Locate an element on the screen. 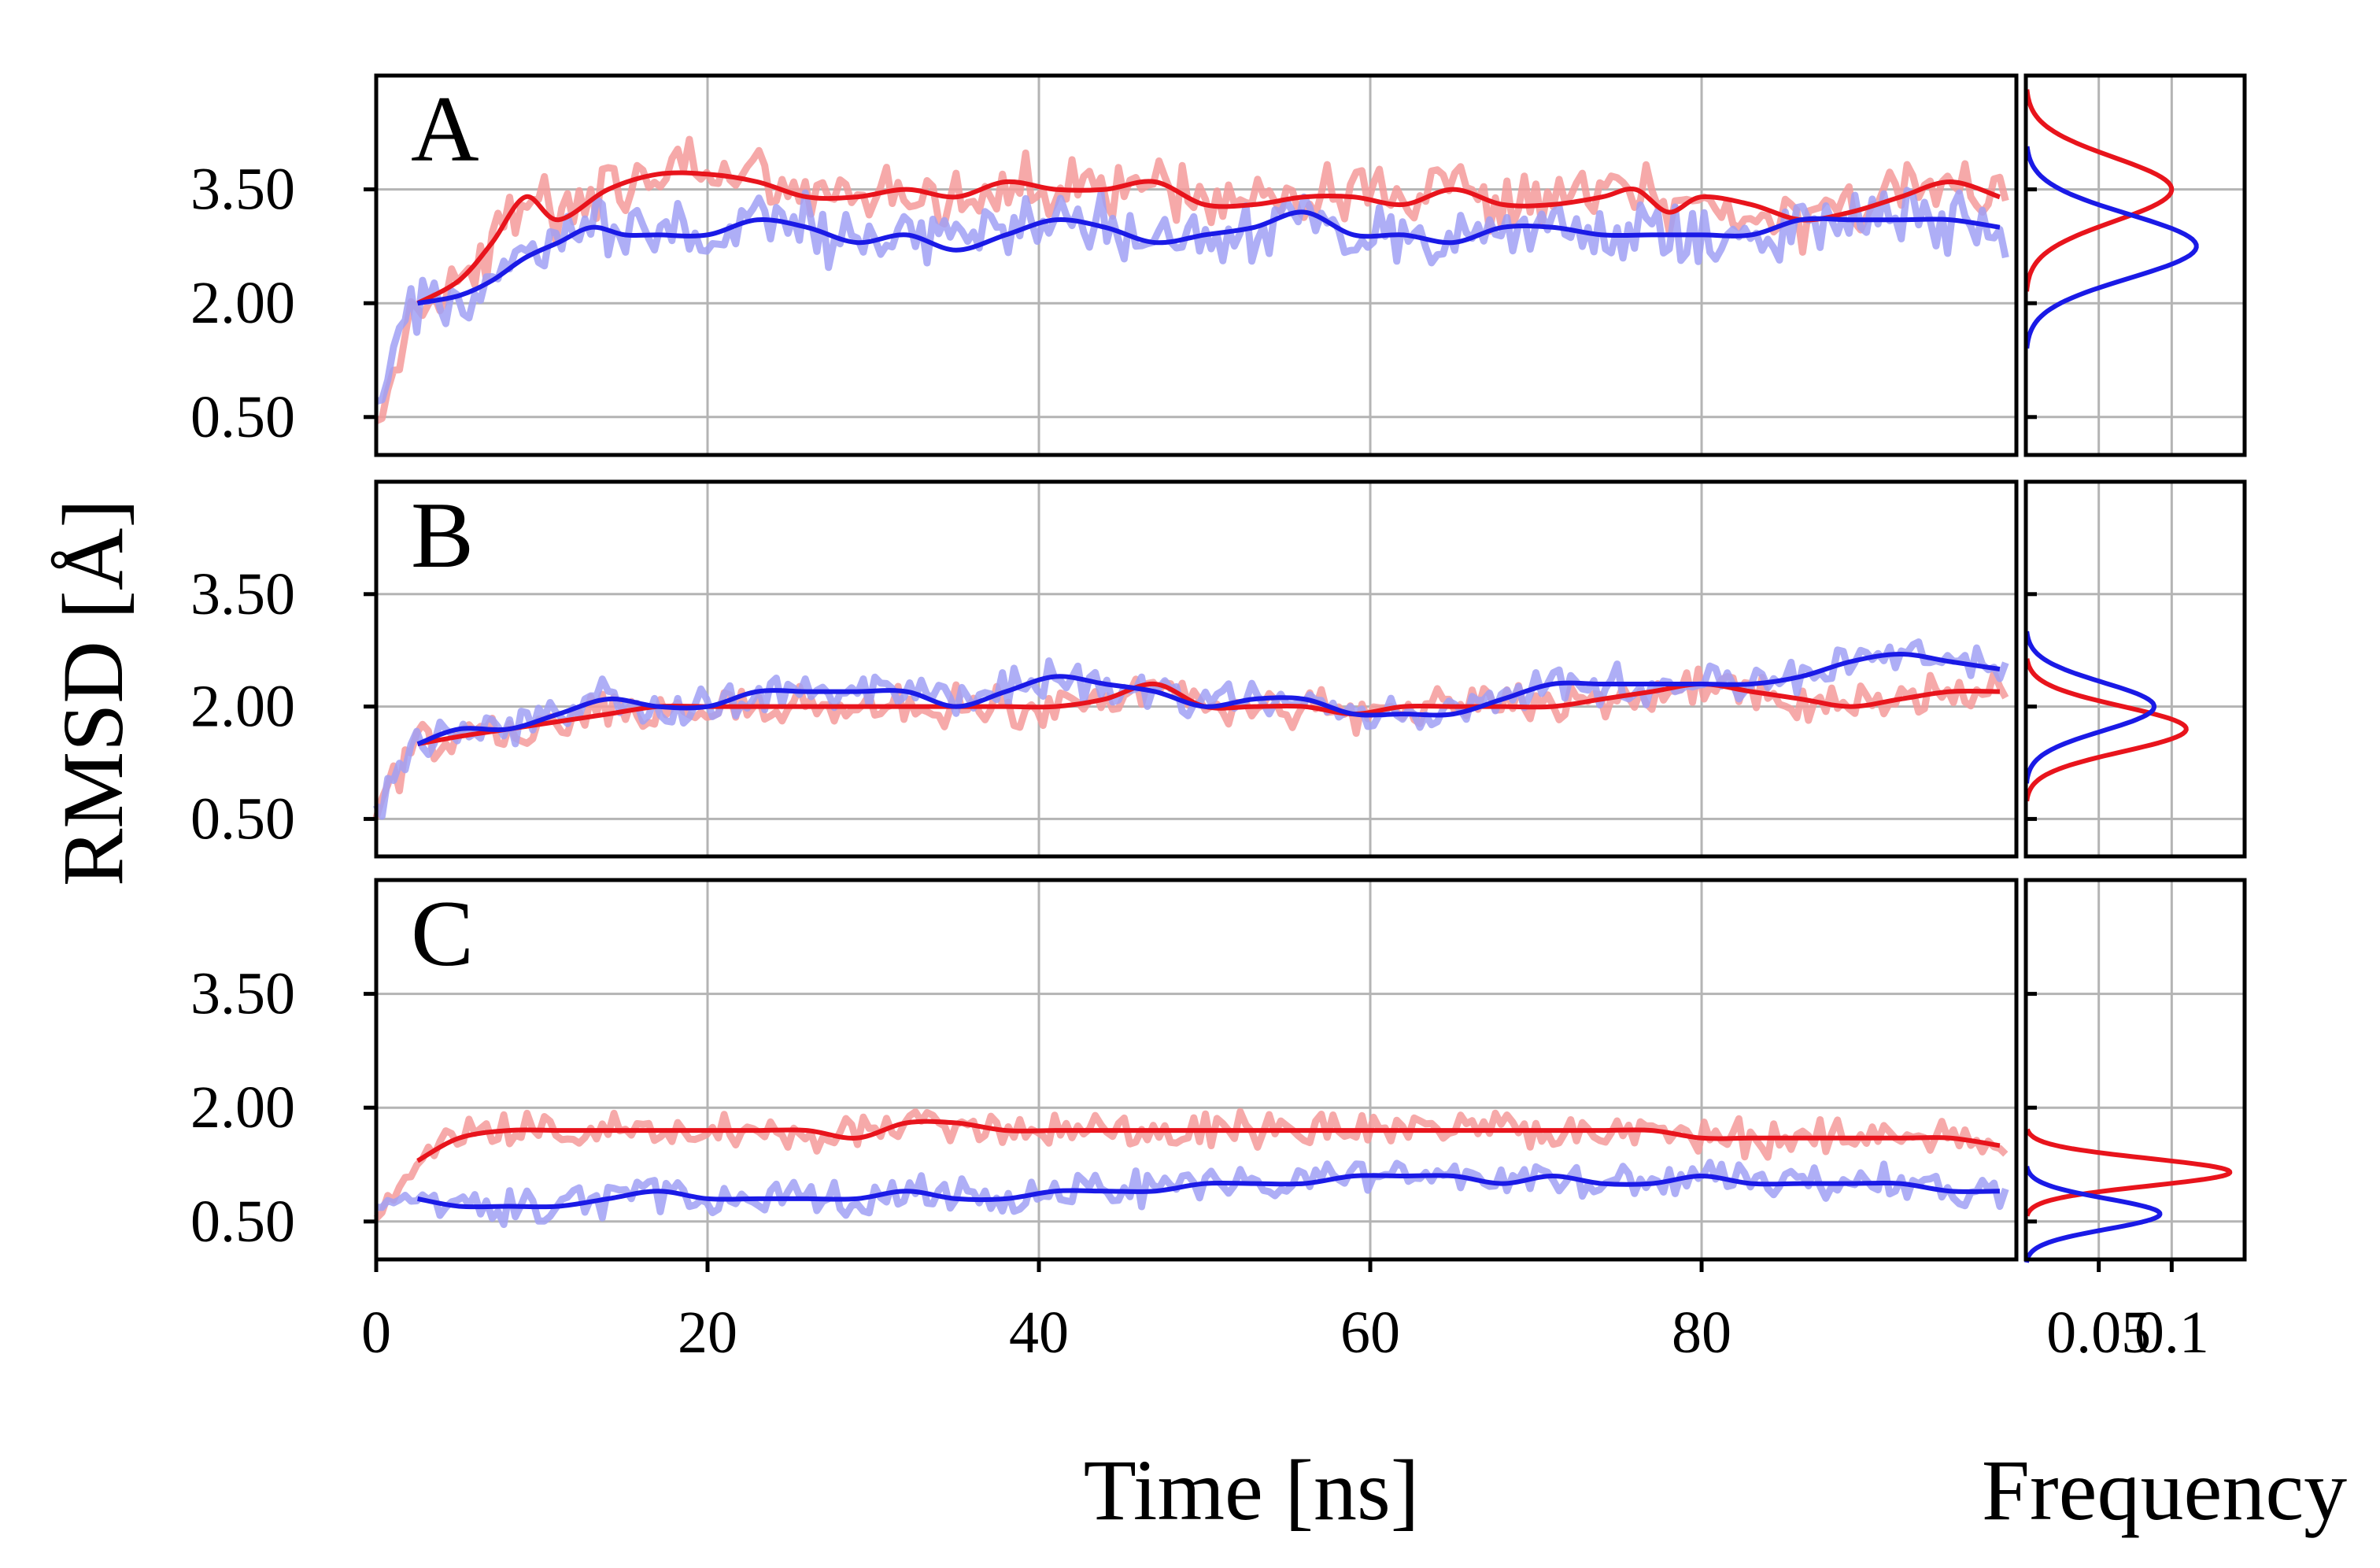 The height and width of the screenshot is (1568, 2380). panel-A-red-histogram is located at coordinates (2099, 190).